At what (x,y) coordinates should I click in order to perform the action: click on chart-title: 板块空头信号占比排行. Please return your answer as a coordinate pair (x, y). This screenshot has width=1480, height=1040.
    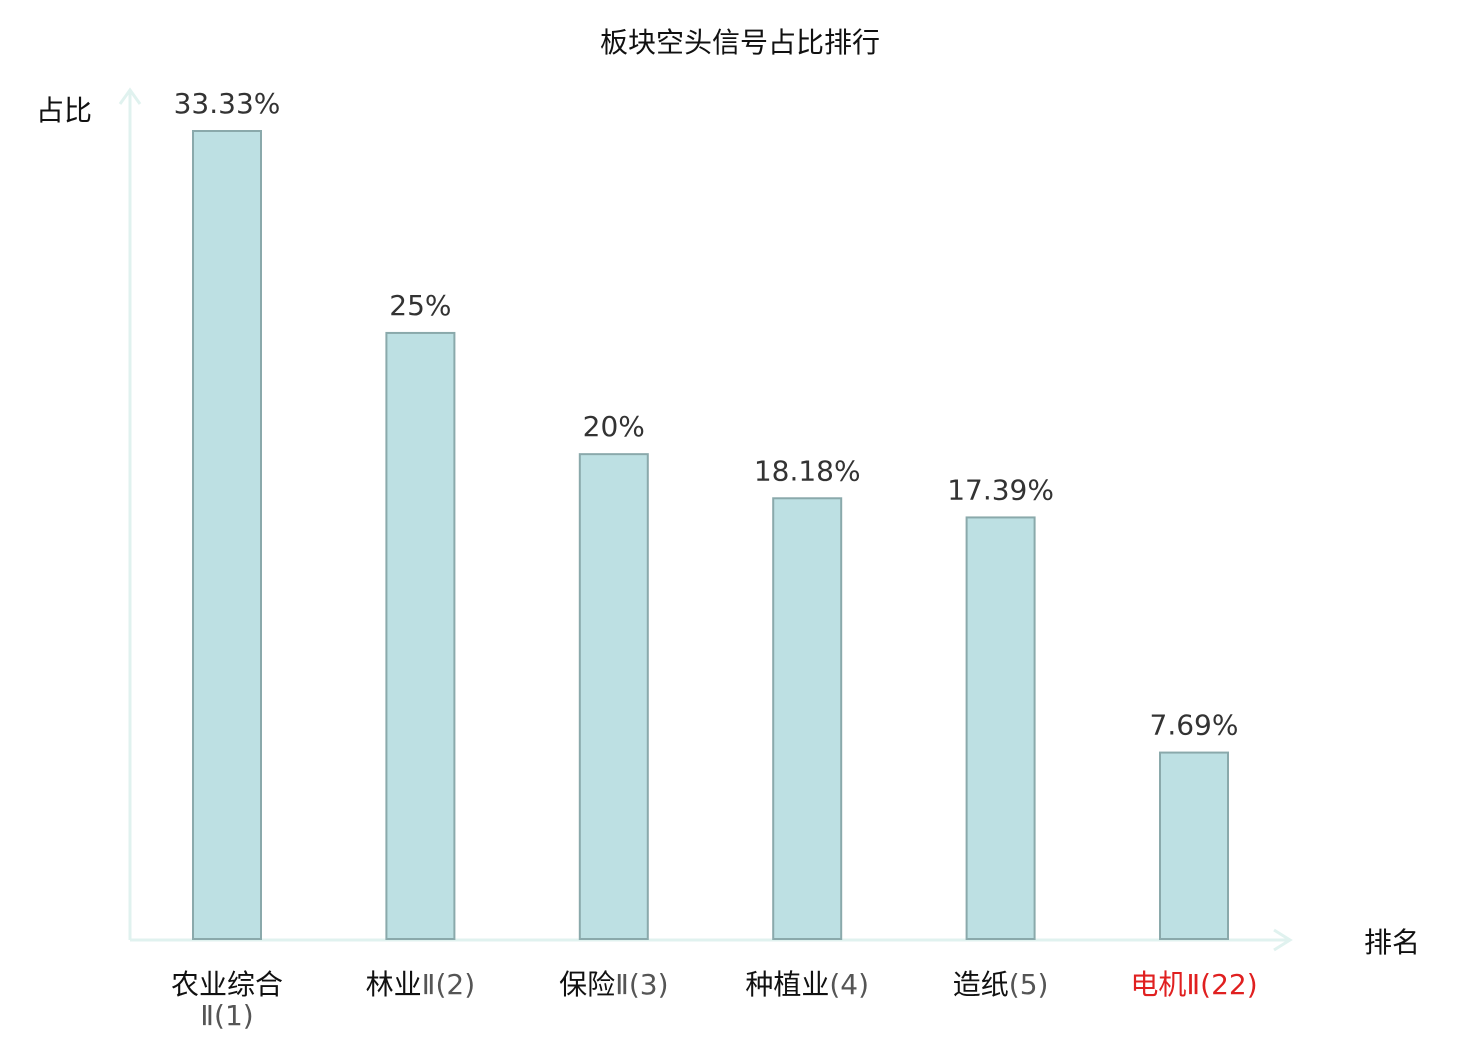
    Looking at the image, I should click on (740, 42).